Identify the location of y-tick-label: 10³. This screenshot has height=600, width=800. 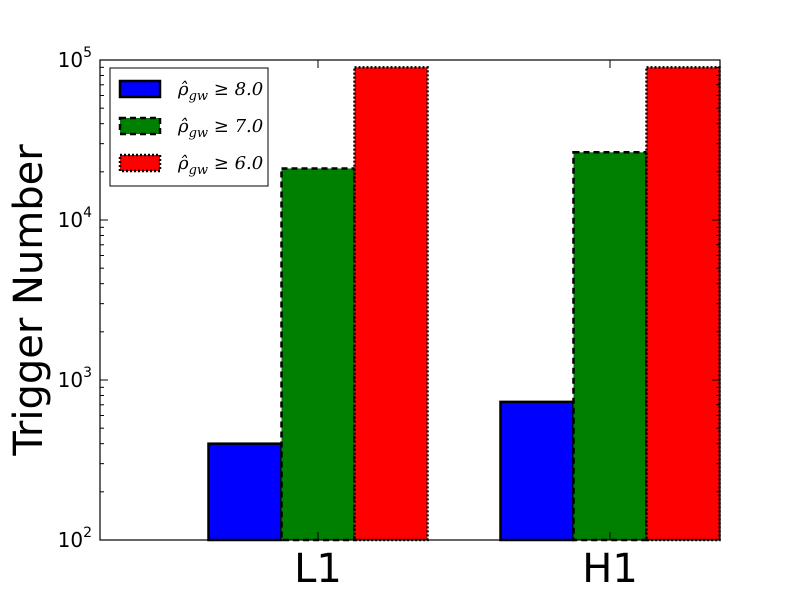
(75, 378).